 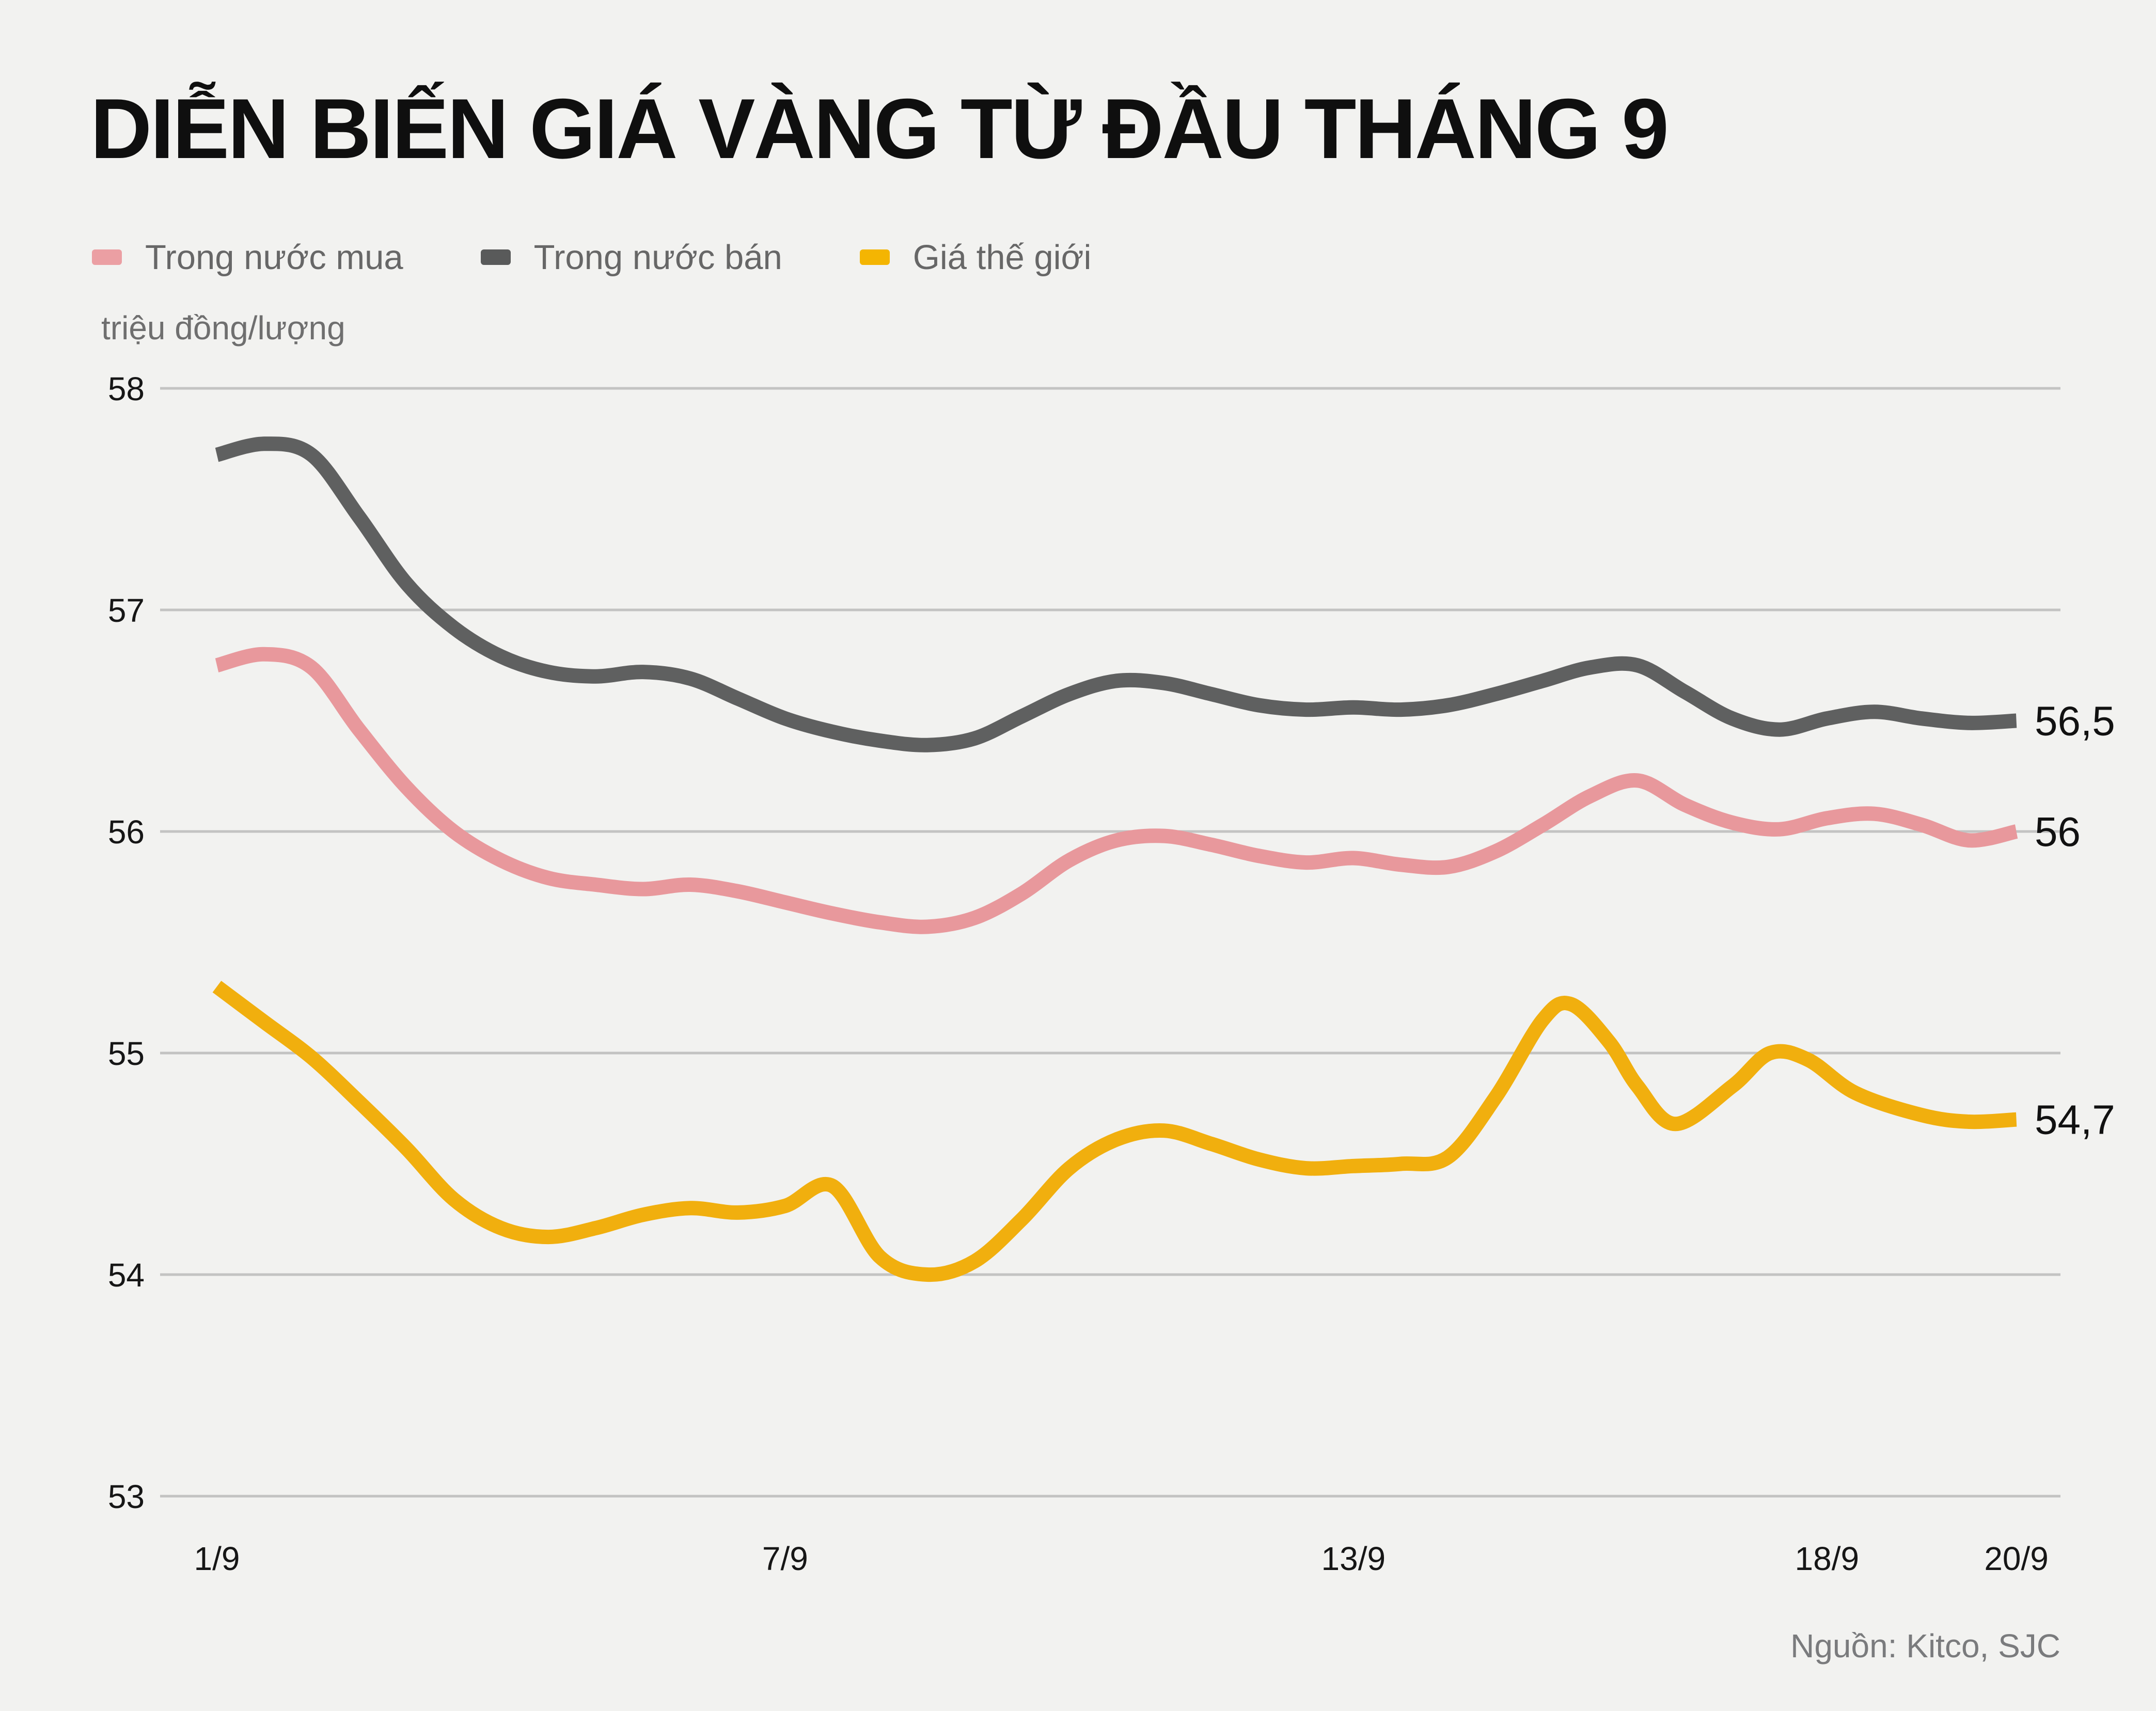 I want to click on source-note: Nguồn: Kitco, SJC, so click(x=1925, y=1646).